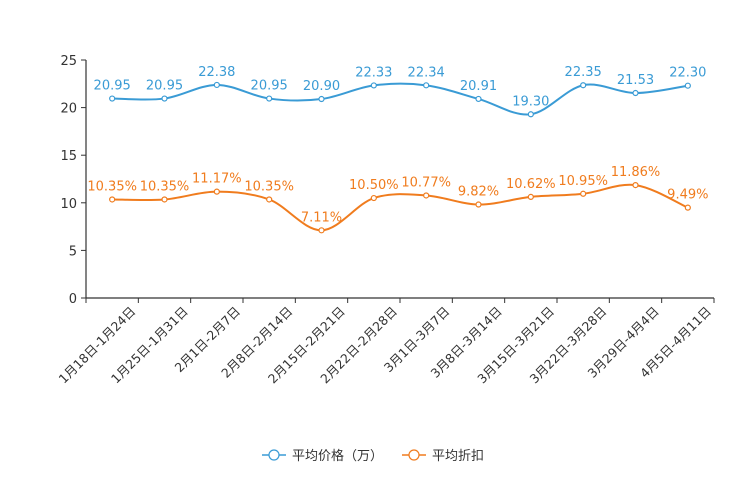  Describe the element at coordinates (478, 86) in the screenshot. I see `data-label: 20.91` at that location.